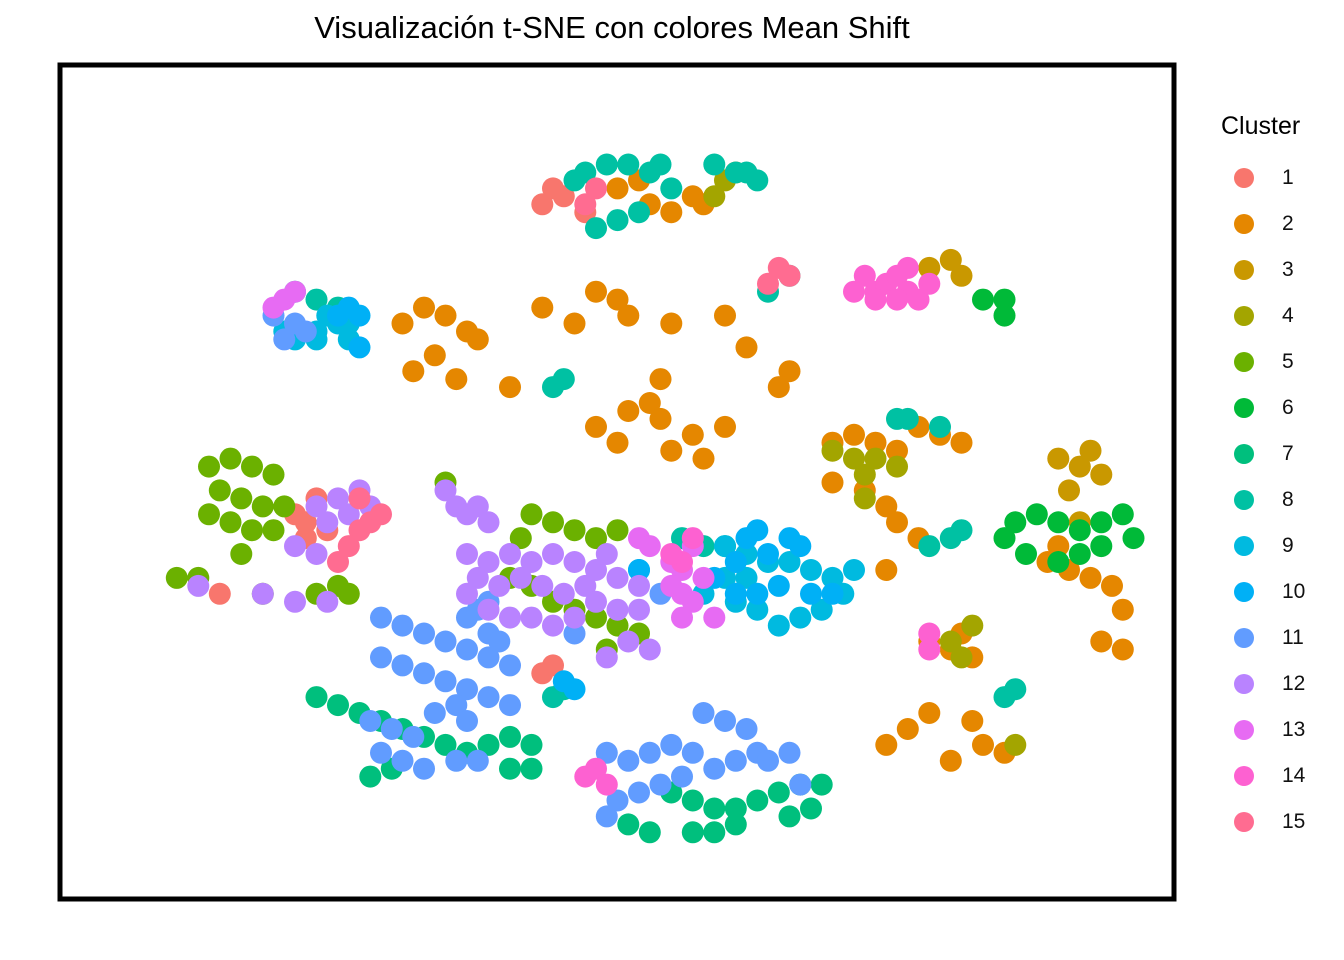 The height and width of the screenshot is (960, 1344). What do you see at coordinates (1287, 316) in the screenshot?
I see `legend-item-4: 4` at bounding box center [1287, 316].